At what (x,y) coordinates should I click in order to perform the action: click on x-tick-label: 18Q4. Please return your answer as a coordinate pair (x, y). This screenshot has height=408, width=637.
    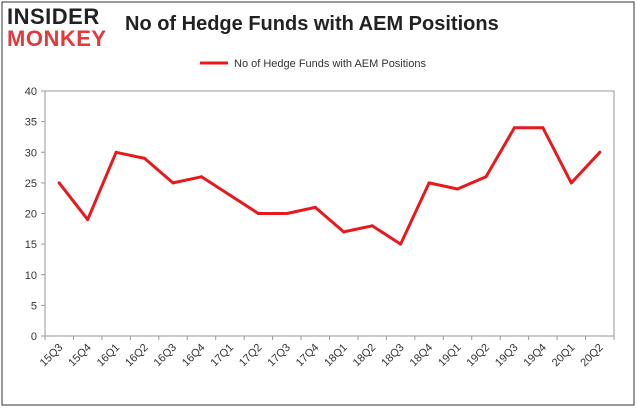
    Looking at the image, I should click on (422, 356).